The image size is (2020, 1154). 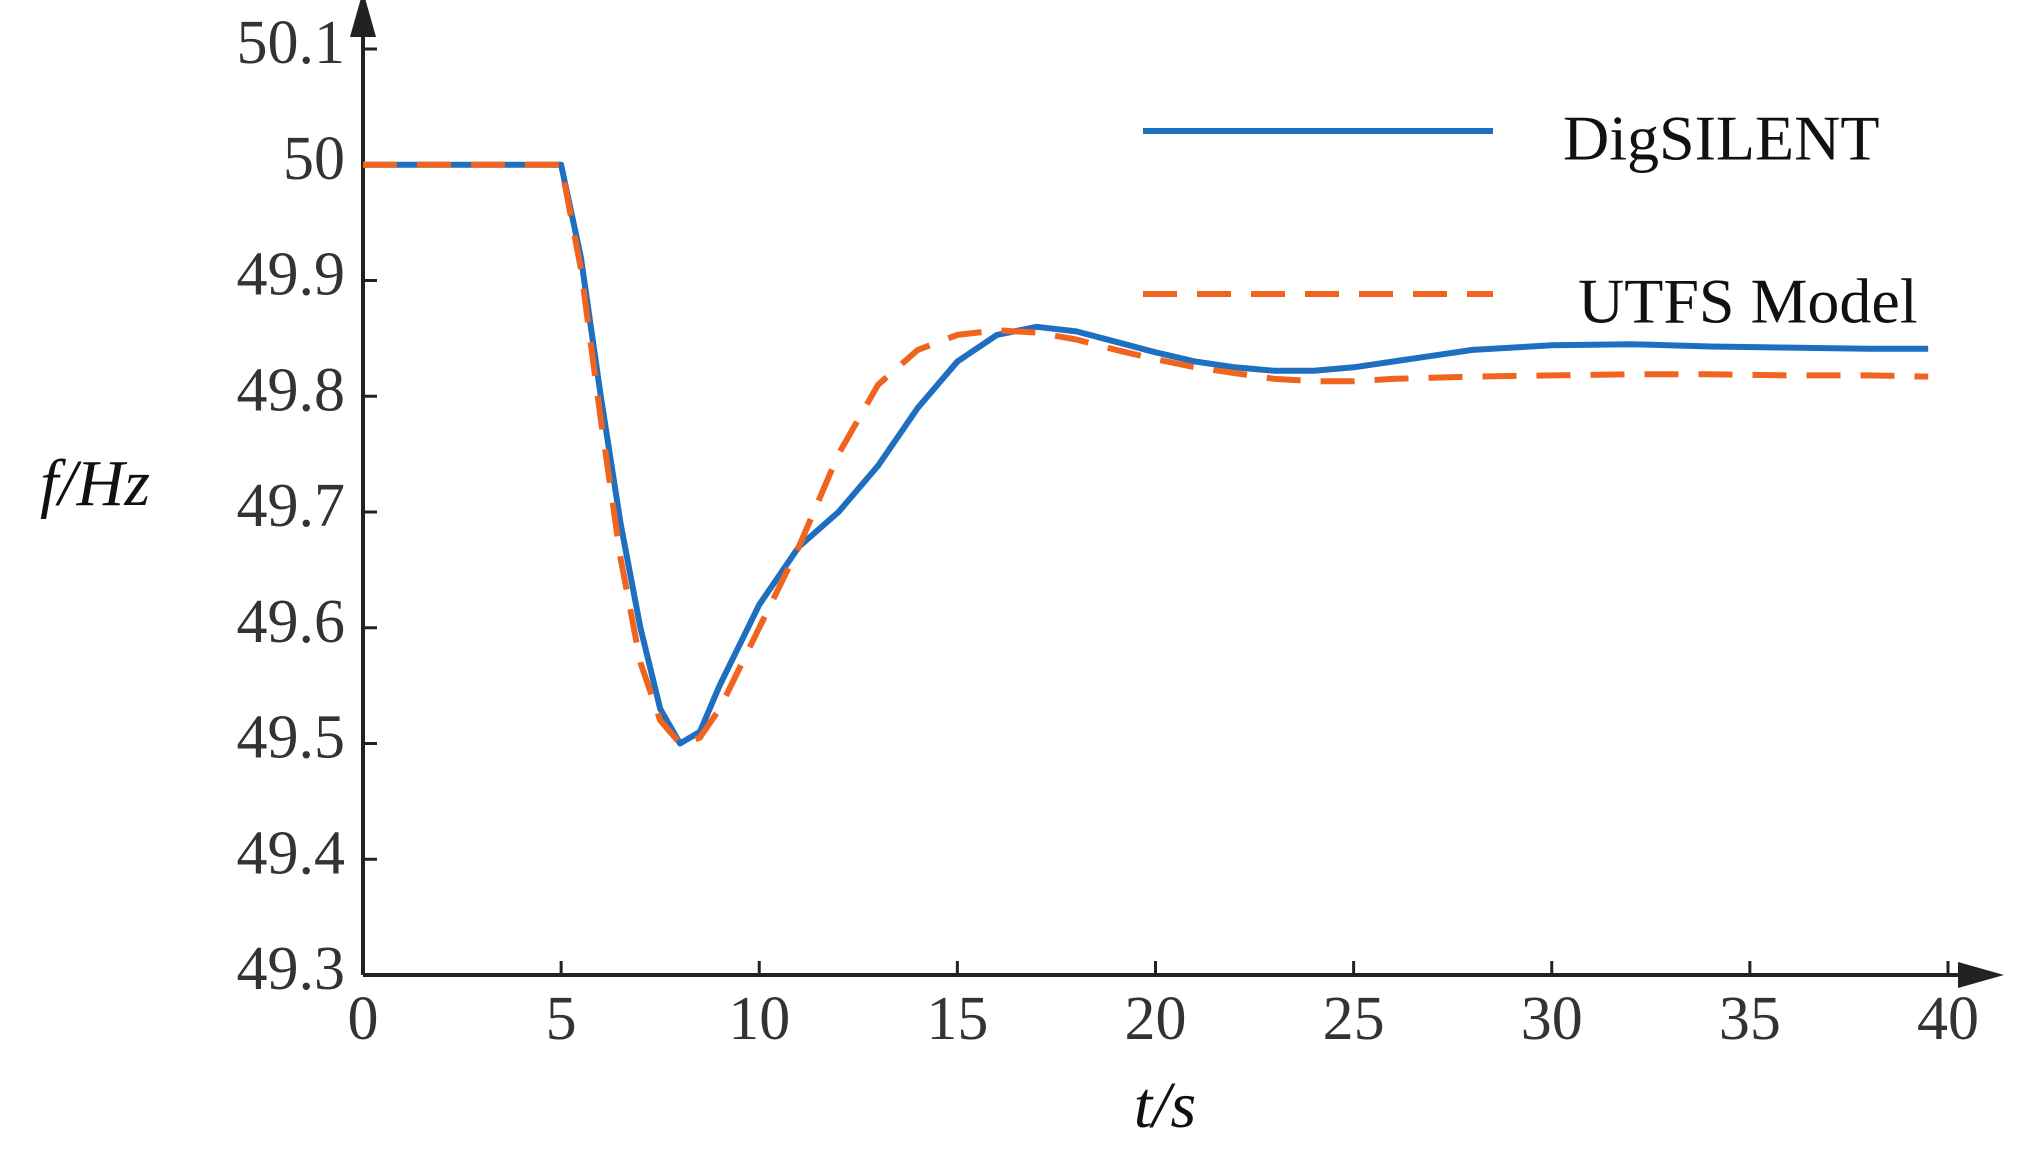 I want to click on x-tick-label: 40, so click(x=1948, y=1019).